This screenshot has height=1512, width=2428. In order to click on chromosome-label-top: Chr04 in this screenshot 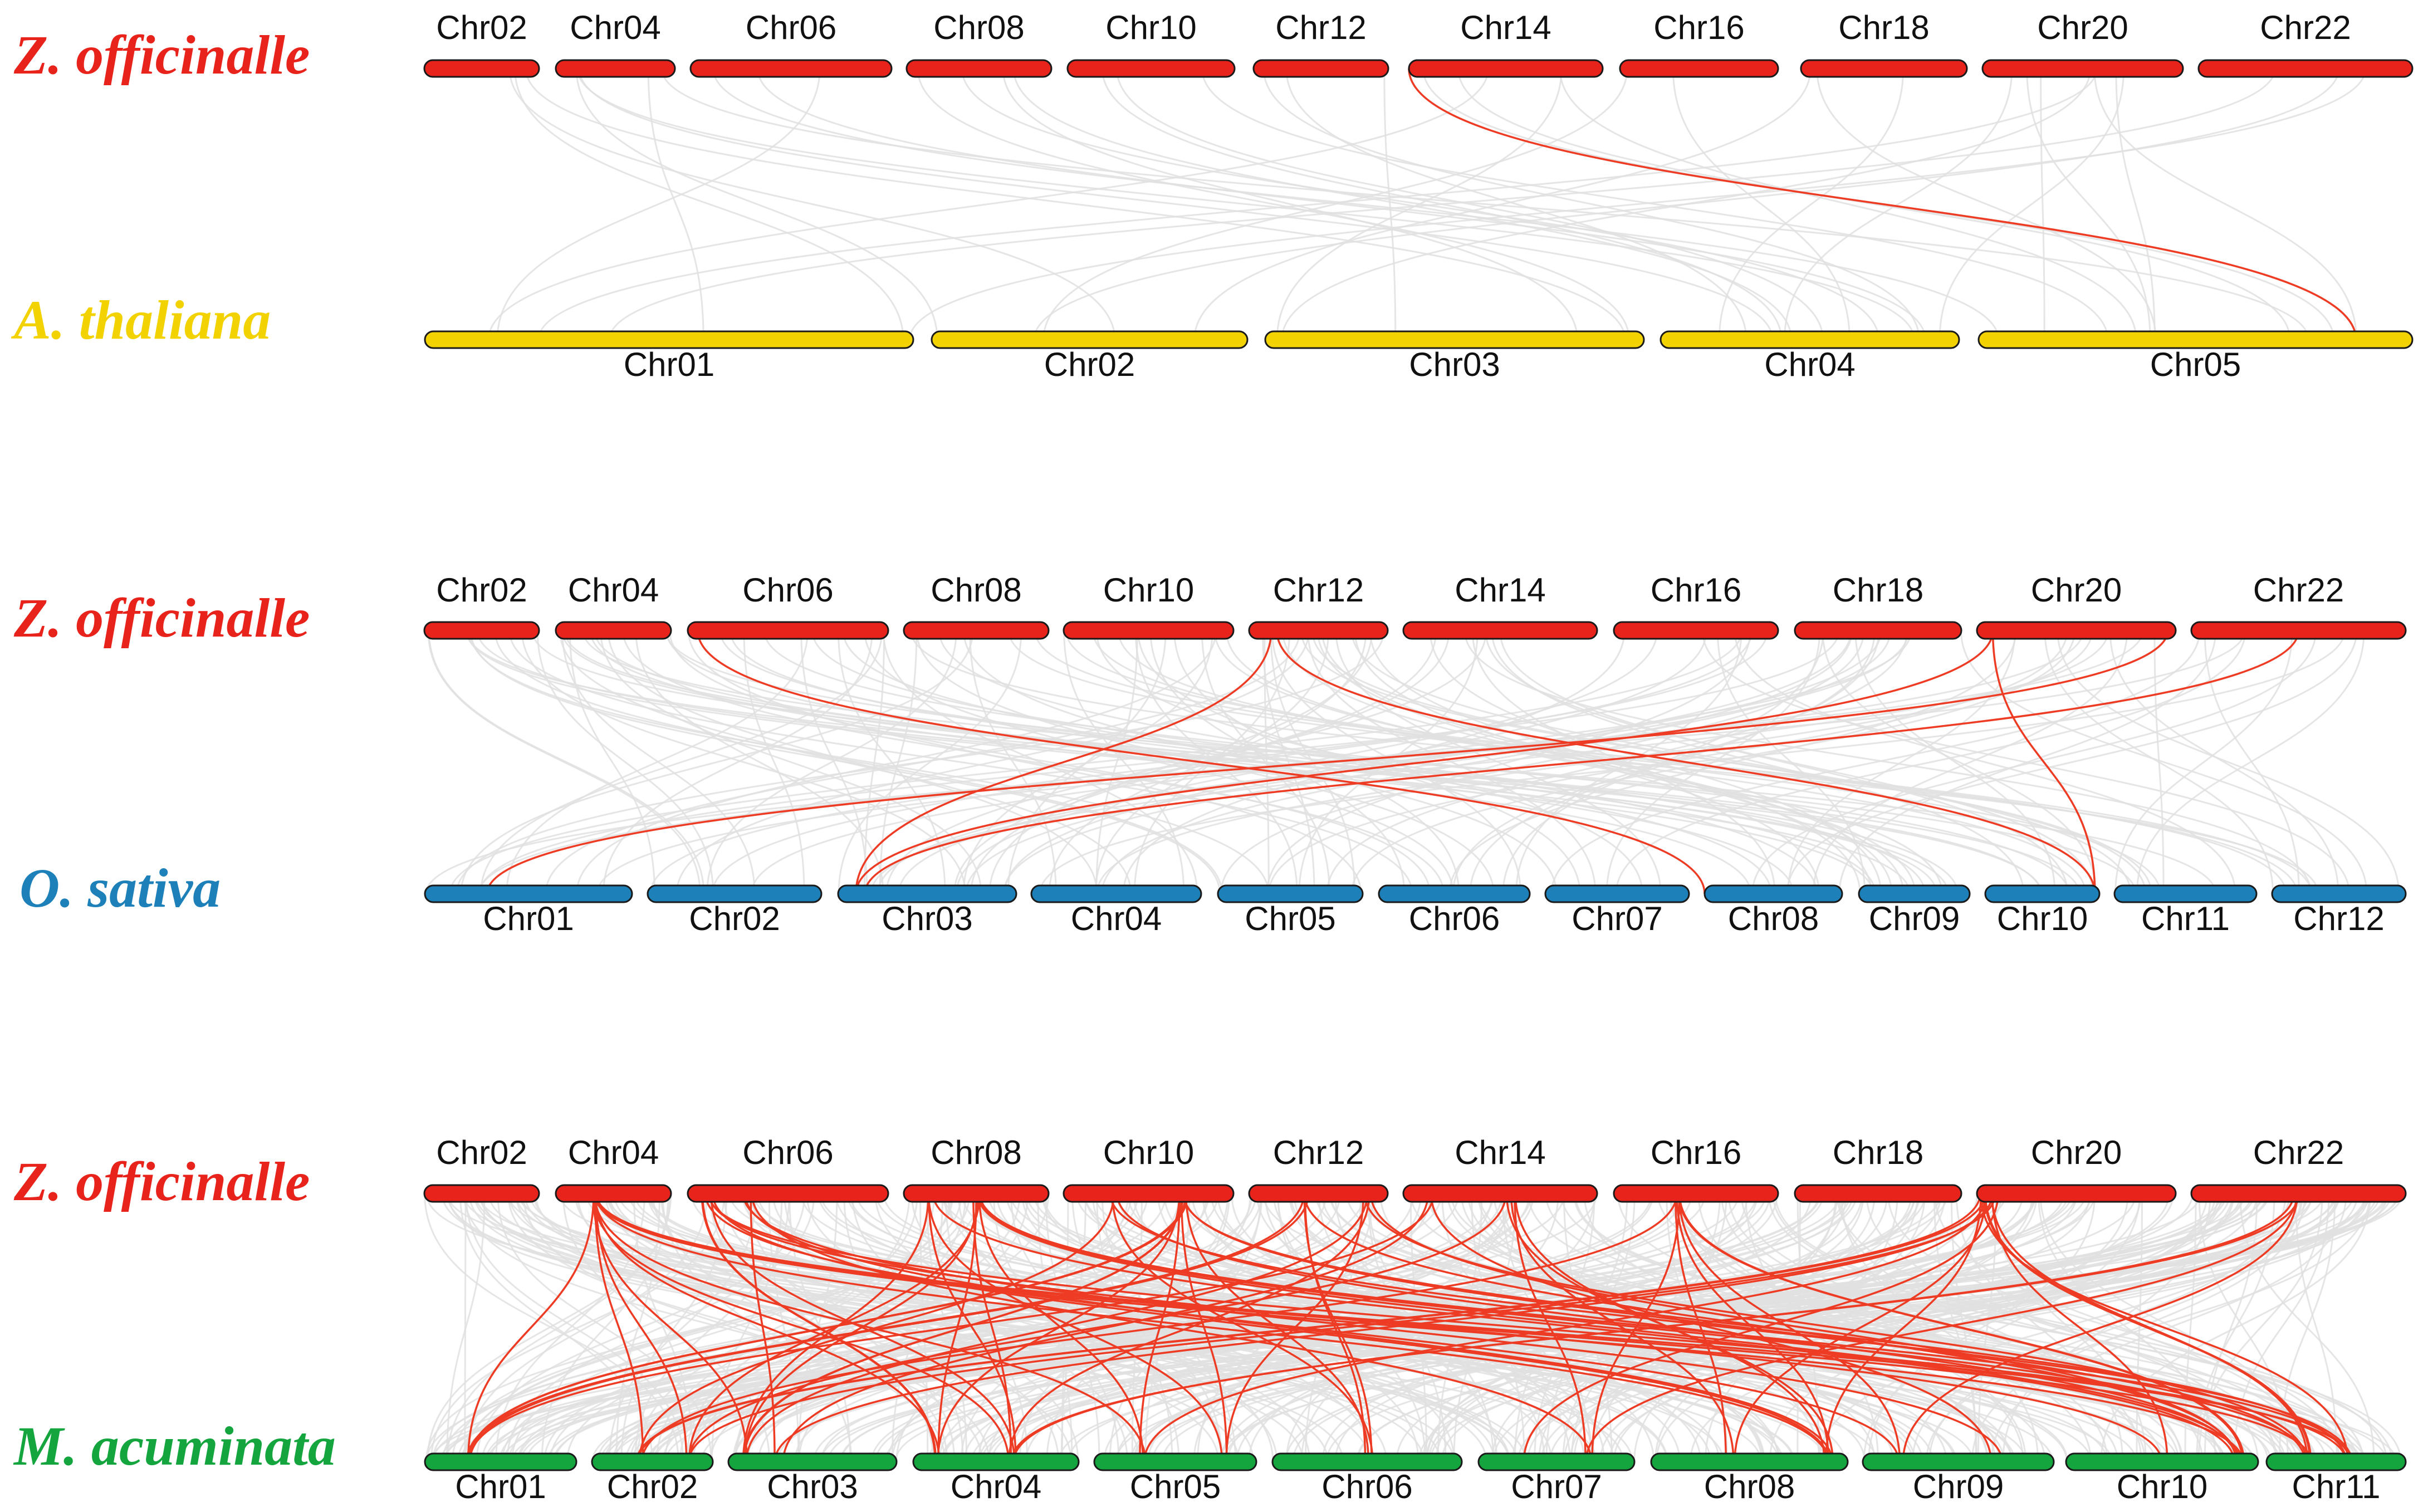, I will do `click(613, 590)`.